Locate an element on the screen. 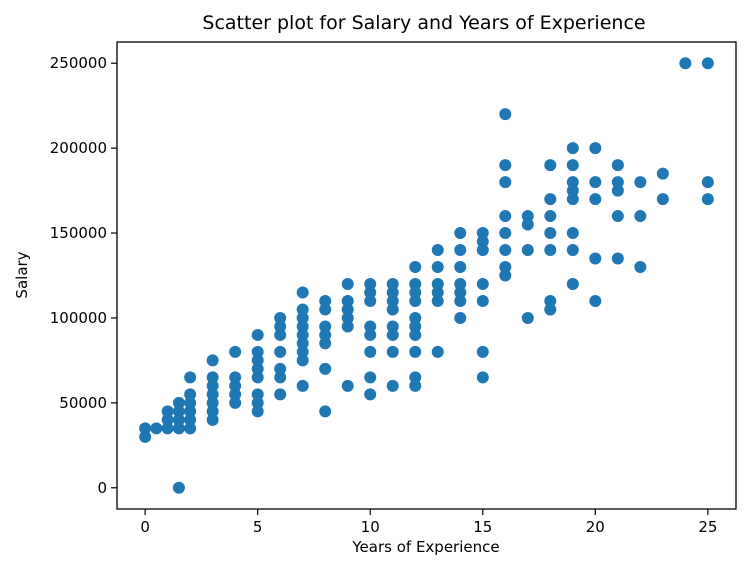 The height and width of the screenshot is (564, 744). y-tick-label: 0 is located at coordinates (102, 488).